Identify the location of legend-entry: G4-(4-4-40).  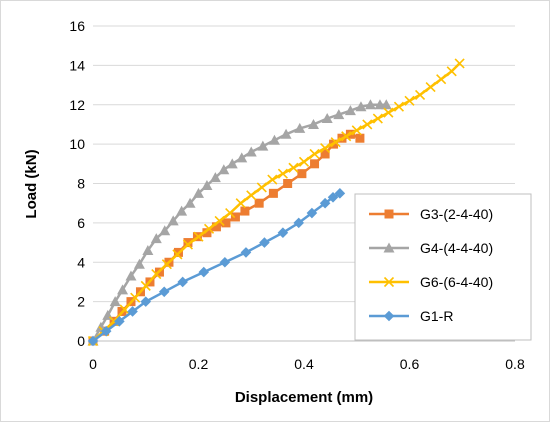
(431, 248).